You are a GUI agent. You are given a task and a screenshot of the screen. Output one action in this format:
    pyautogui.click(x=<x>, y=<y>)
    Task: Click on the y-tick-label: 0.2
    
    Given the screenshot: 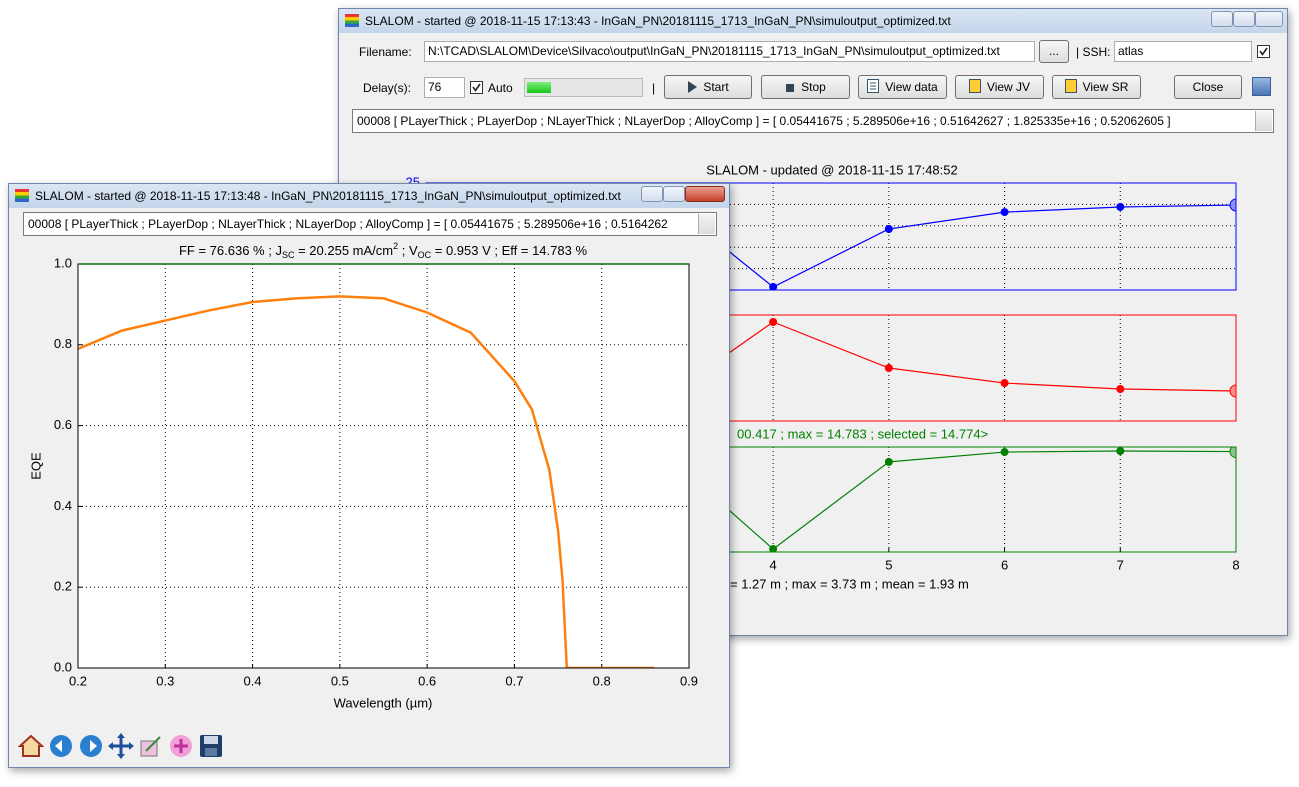 What is the action you would take?
    pyautogui.click(x=63, y=586)
    